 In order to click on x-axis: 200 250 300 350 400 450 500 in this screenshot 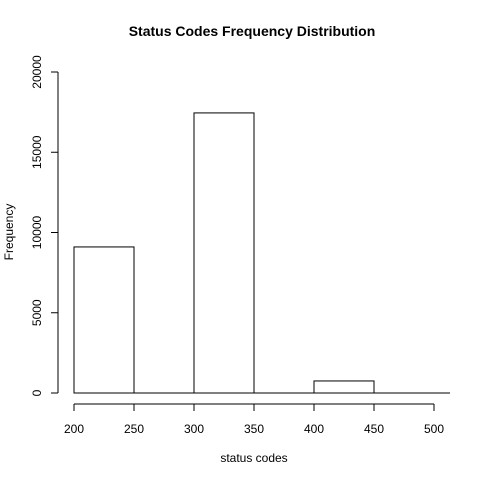, I will do `click(254, 419)`.